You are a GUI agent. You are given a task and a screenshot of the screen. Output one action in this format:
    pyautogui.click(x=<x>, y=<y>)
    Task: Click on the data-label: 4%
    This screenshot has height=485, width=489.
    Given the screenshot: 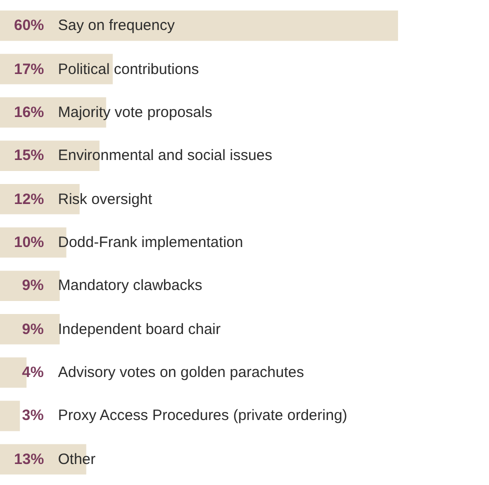 What is the action you would take?
    pyautogui.click(x=33, y=372)
    